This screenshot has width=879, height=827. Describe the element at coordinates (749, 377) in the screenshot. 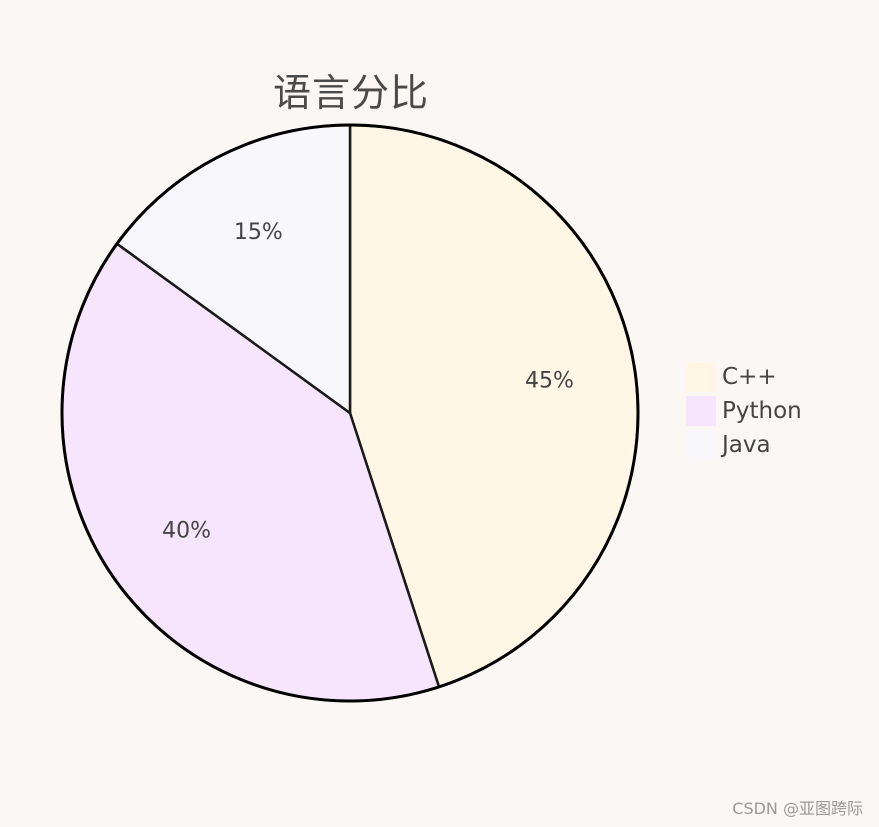

I see `legend-label-cpp: C++` at that location.